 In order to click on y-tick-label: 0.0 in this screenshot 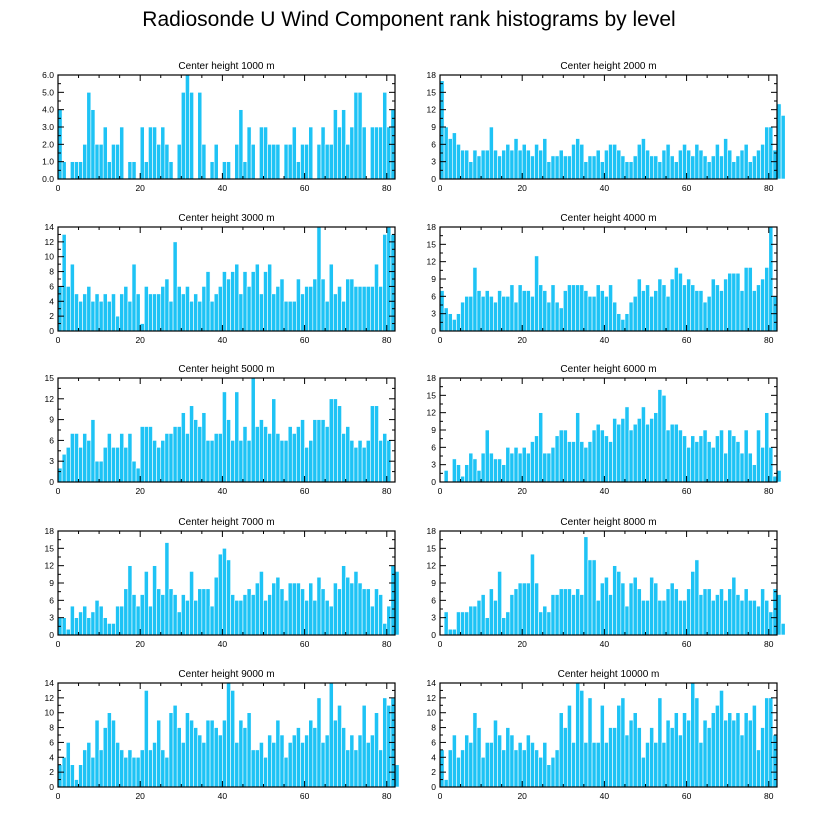, I will do `click(48, 179)`.